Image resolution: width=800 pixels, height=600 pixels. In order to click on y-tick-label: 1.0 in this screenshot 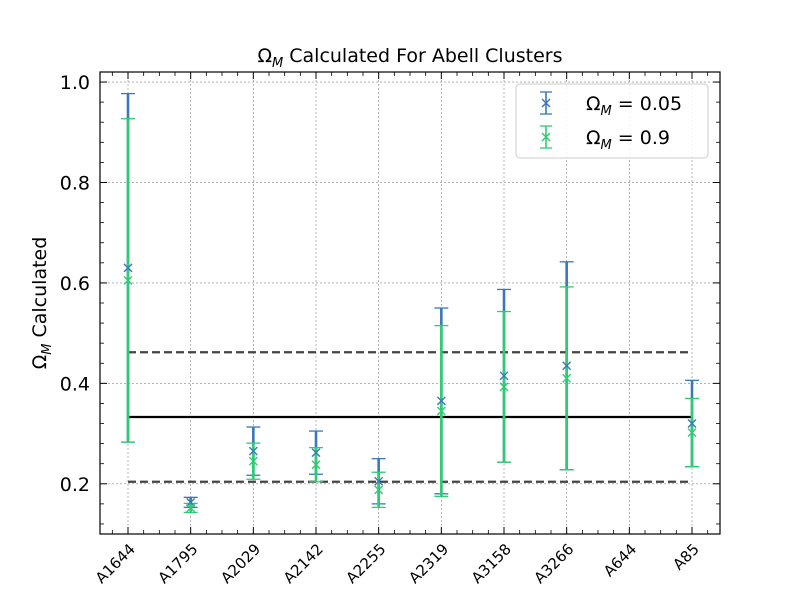, I will do `click(75, 83)`.